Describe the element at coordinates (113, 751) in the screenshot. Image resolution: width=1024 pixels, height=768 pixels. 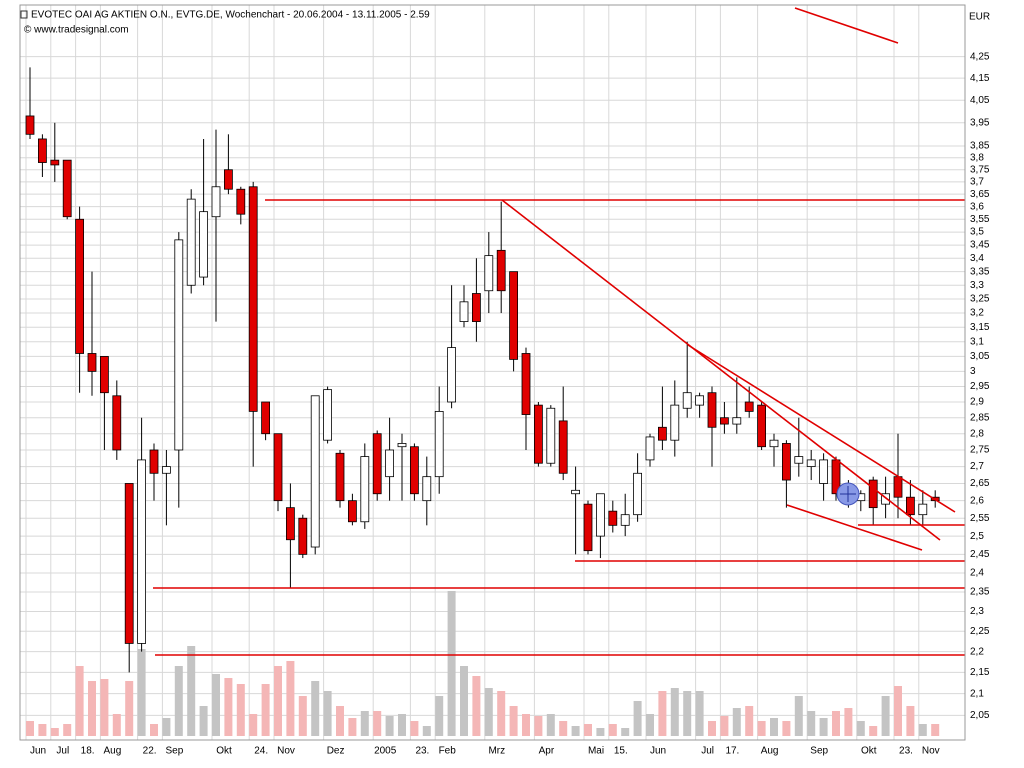
I see `x-tick-label: Aug` at that location.